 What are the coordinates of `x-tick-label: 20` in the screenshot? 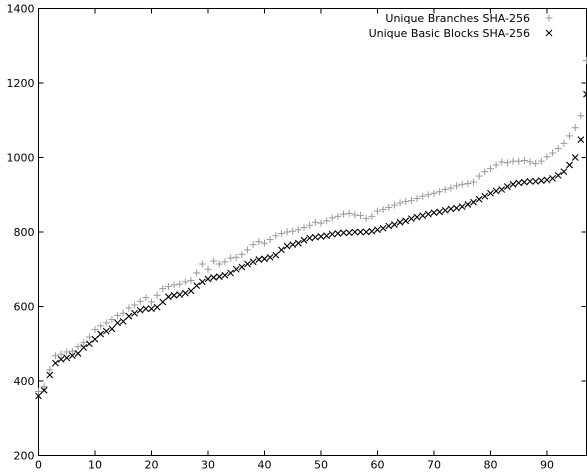 It's located at (151, 465).